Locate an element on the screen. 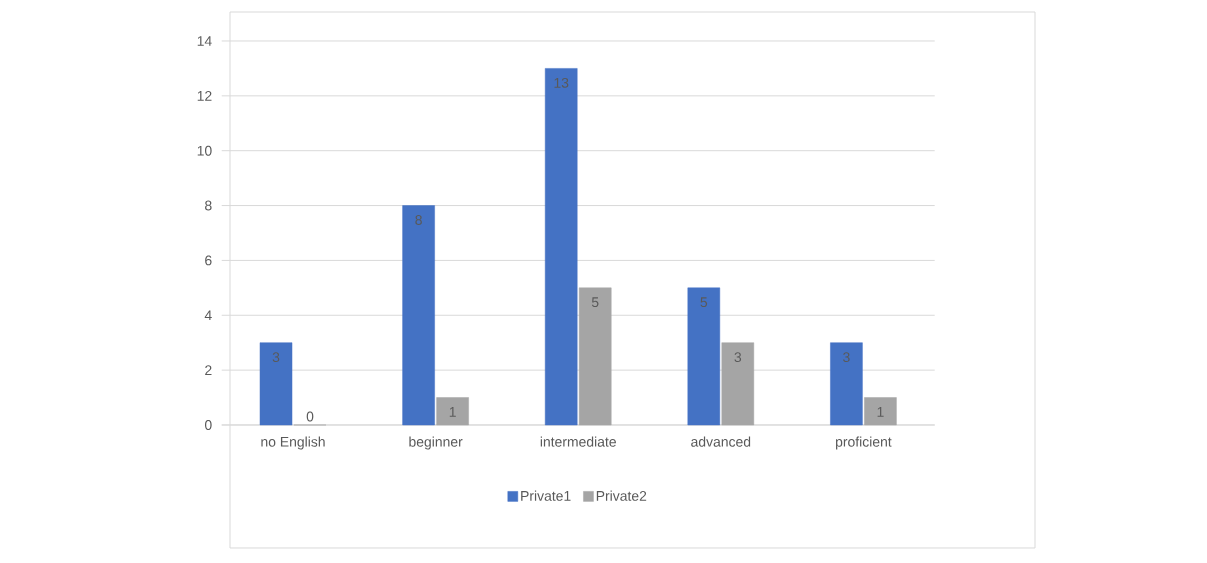  y-tick-label: 0 is located at coordinates (208, 425).